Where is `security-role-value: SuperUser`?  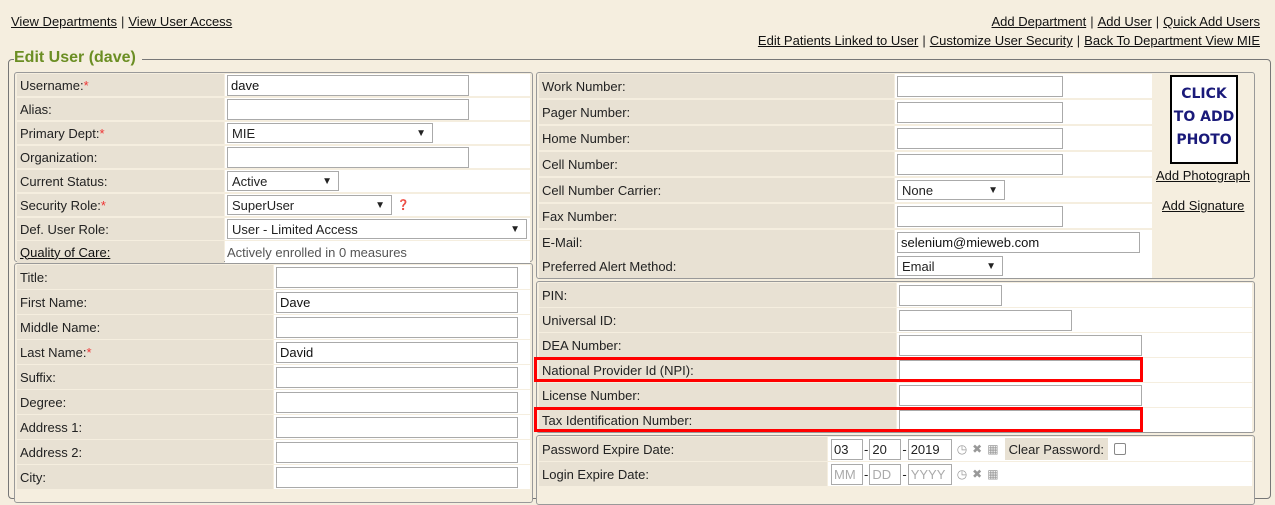
security-role-value: SuperUser is located at coordinates (263, 205).